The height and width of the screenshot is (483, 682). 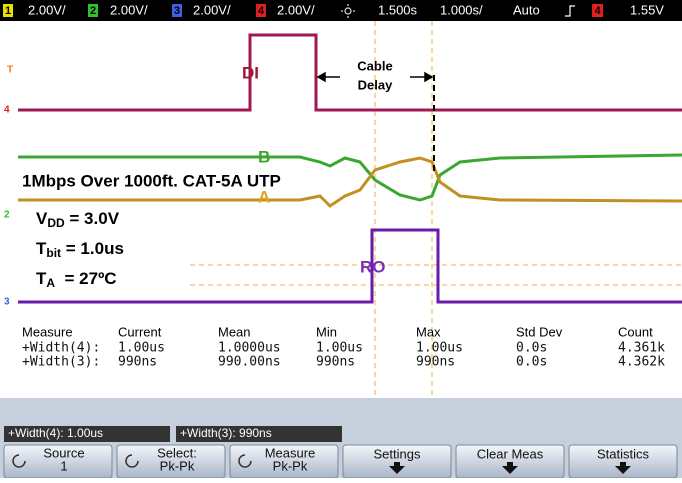 I want to click on label-a: A, so click(x=264, y=196).